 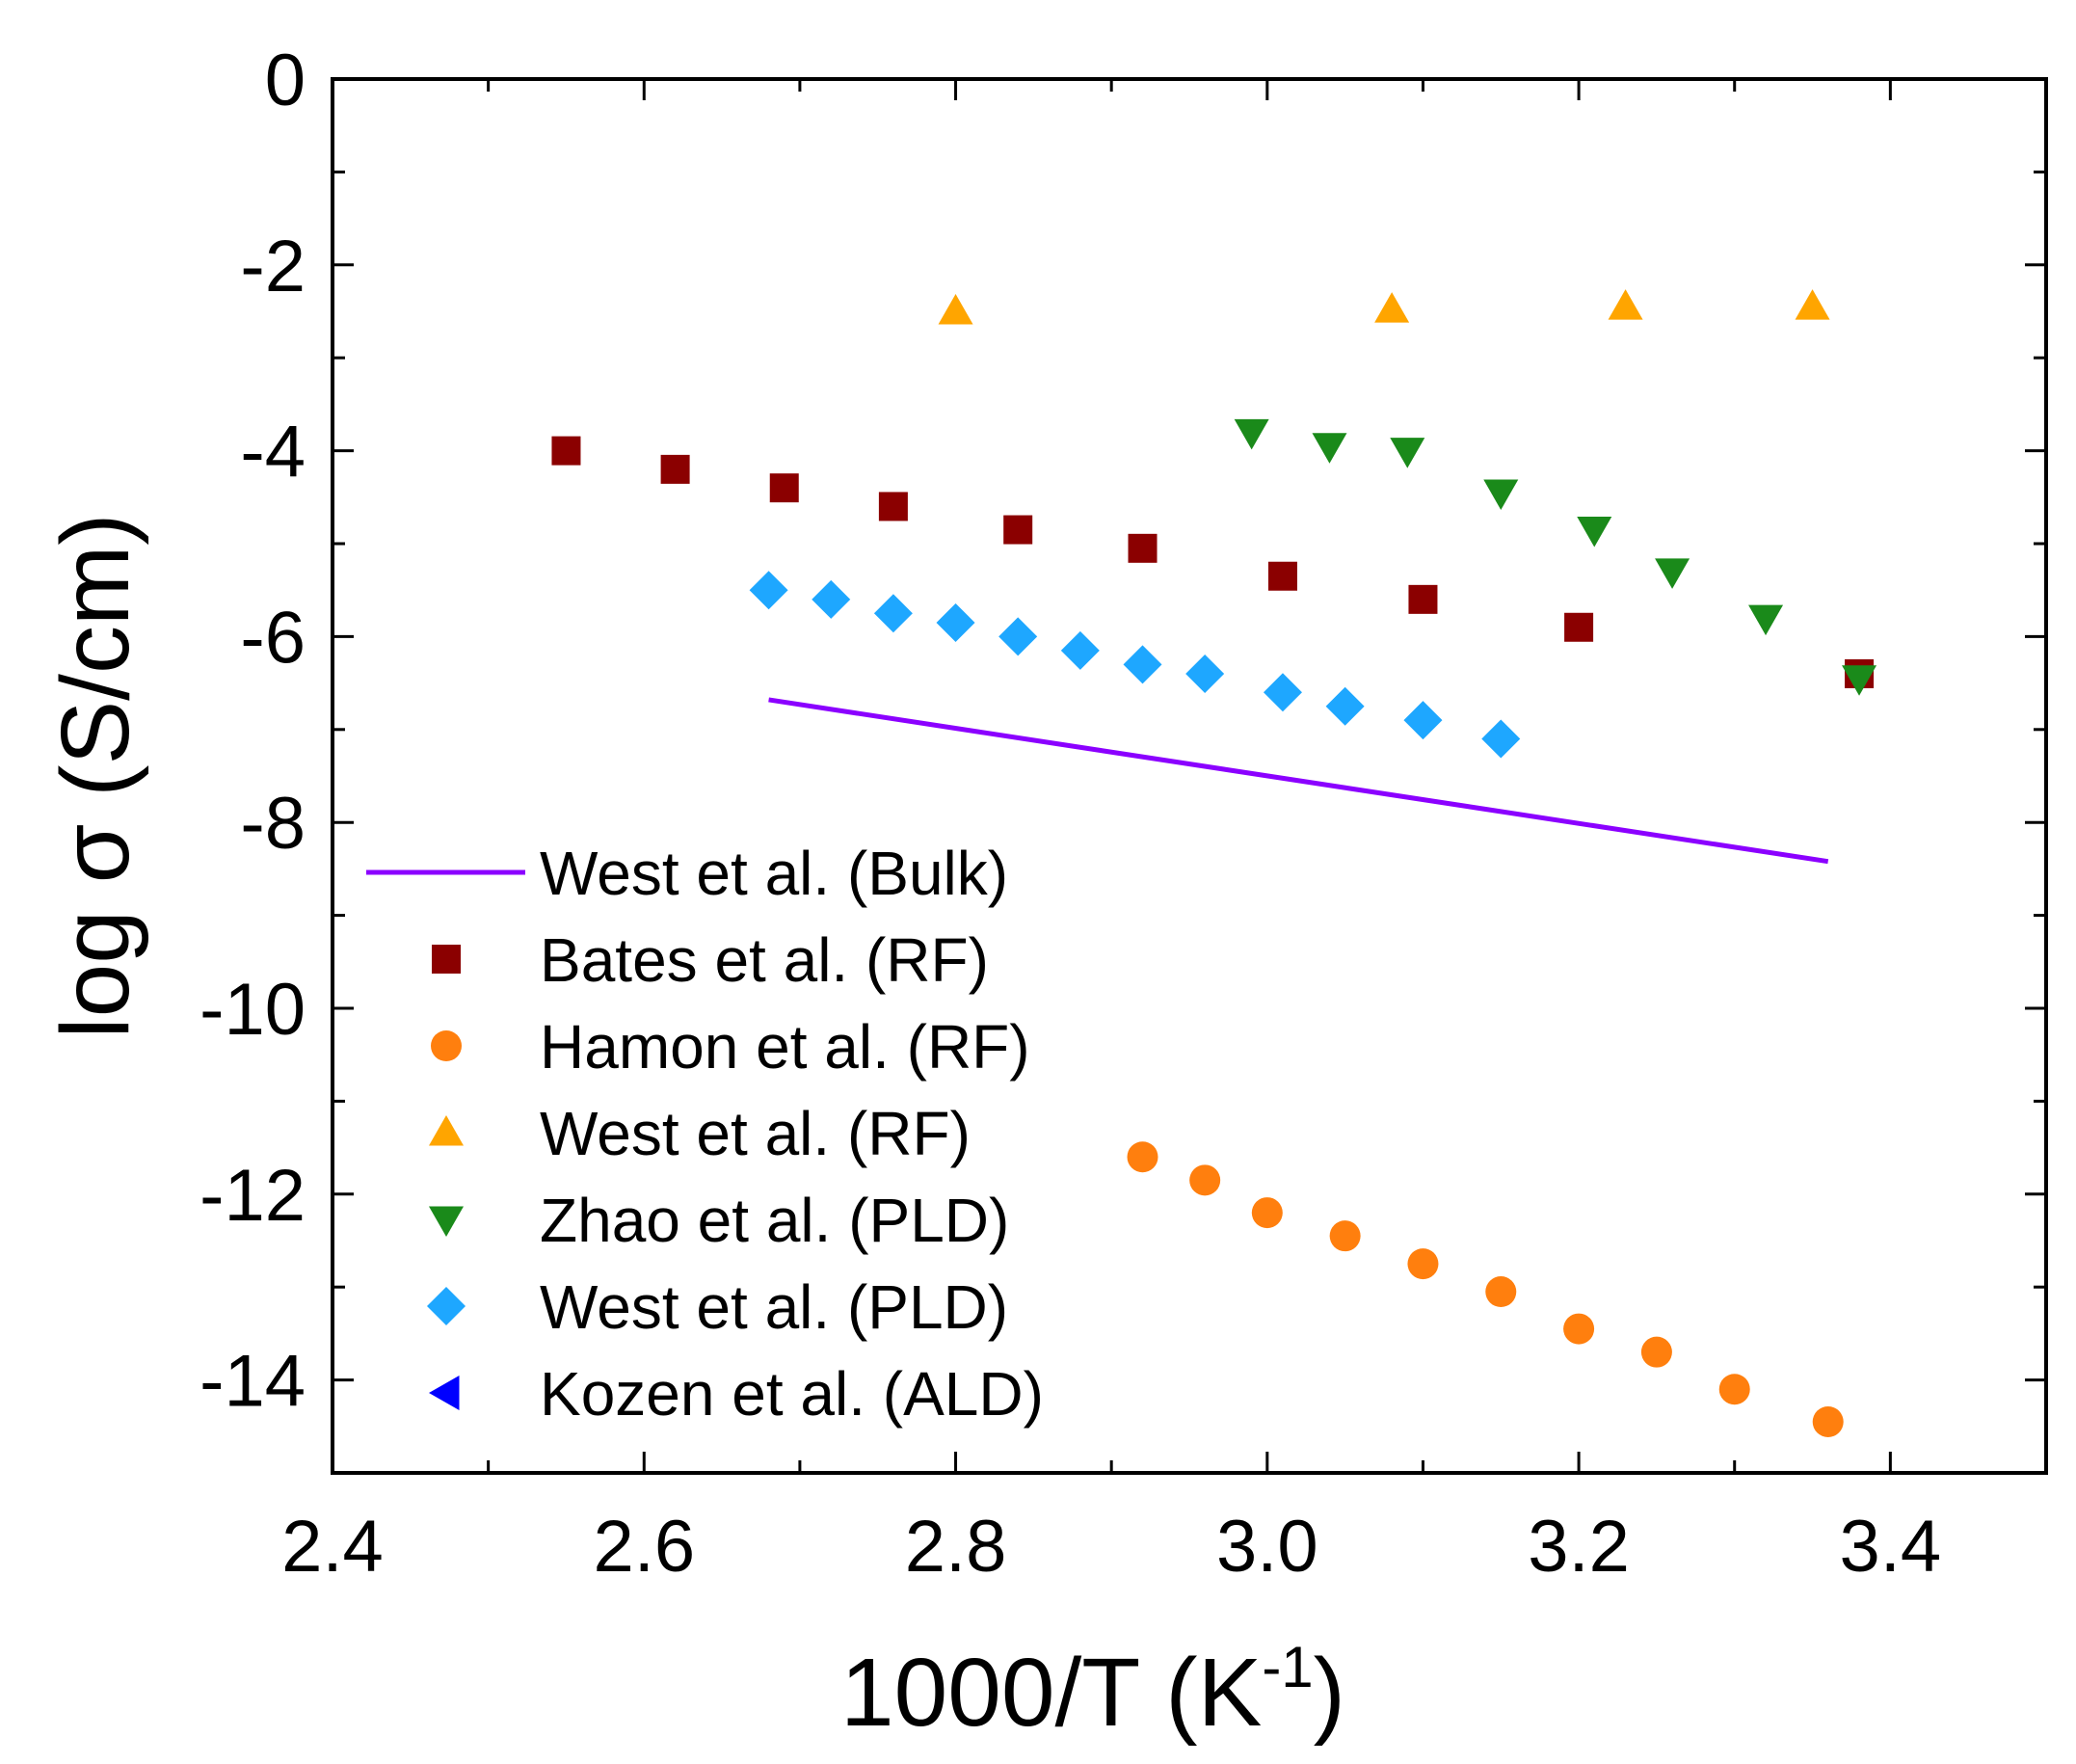 What do you see at coordinates (253, 1196) in the screenshot?
I see `y-tick-label: -12` at bounding box center [253, 1196].